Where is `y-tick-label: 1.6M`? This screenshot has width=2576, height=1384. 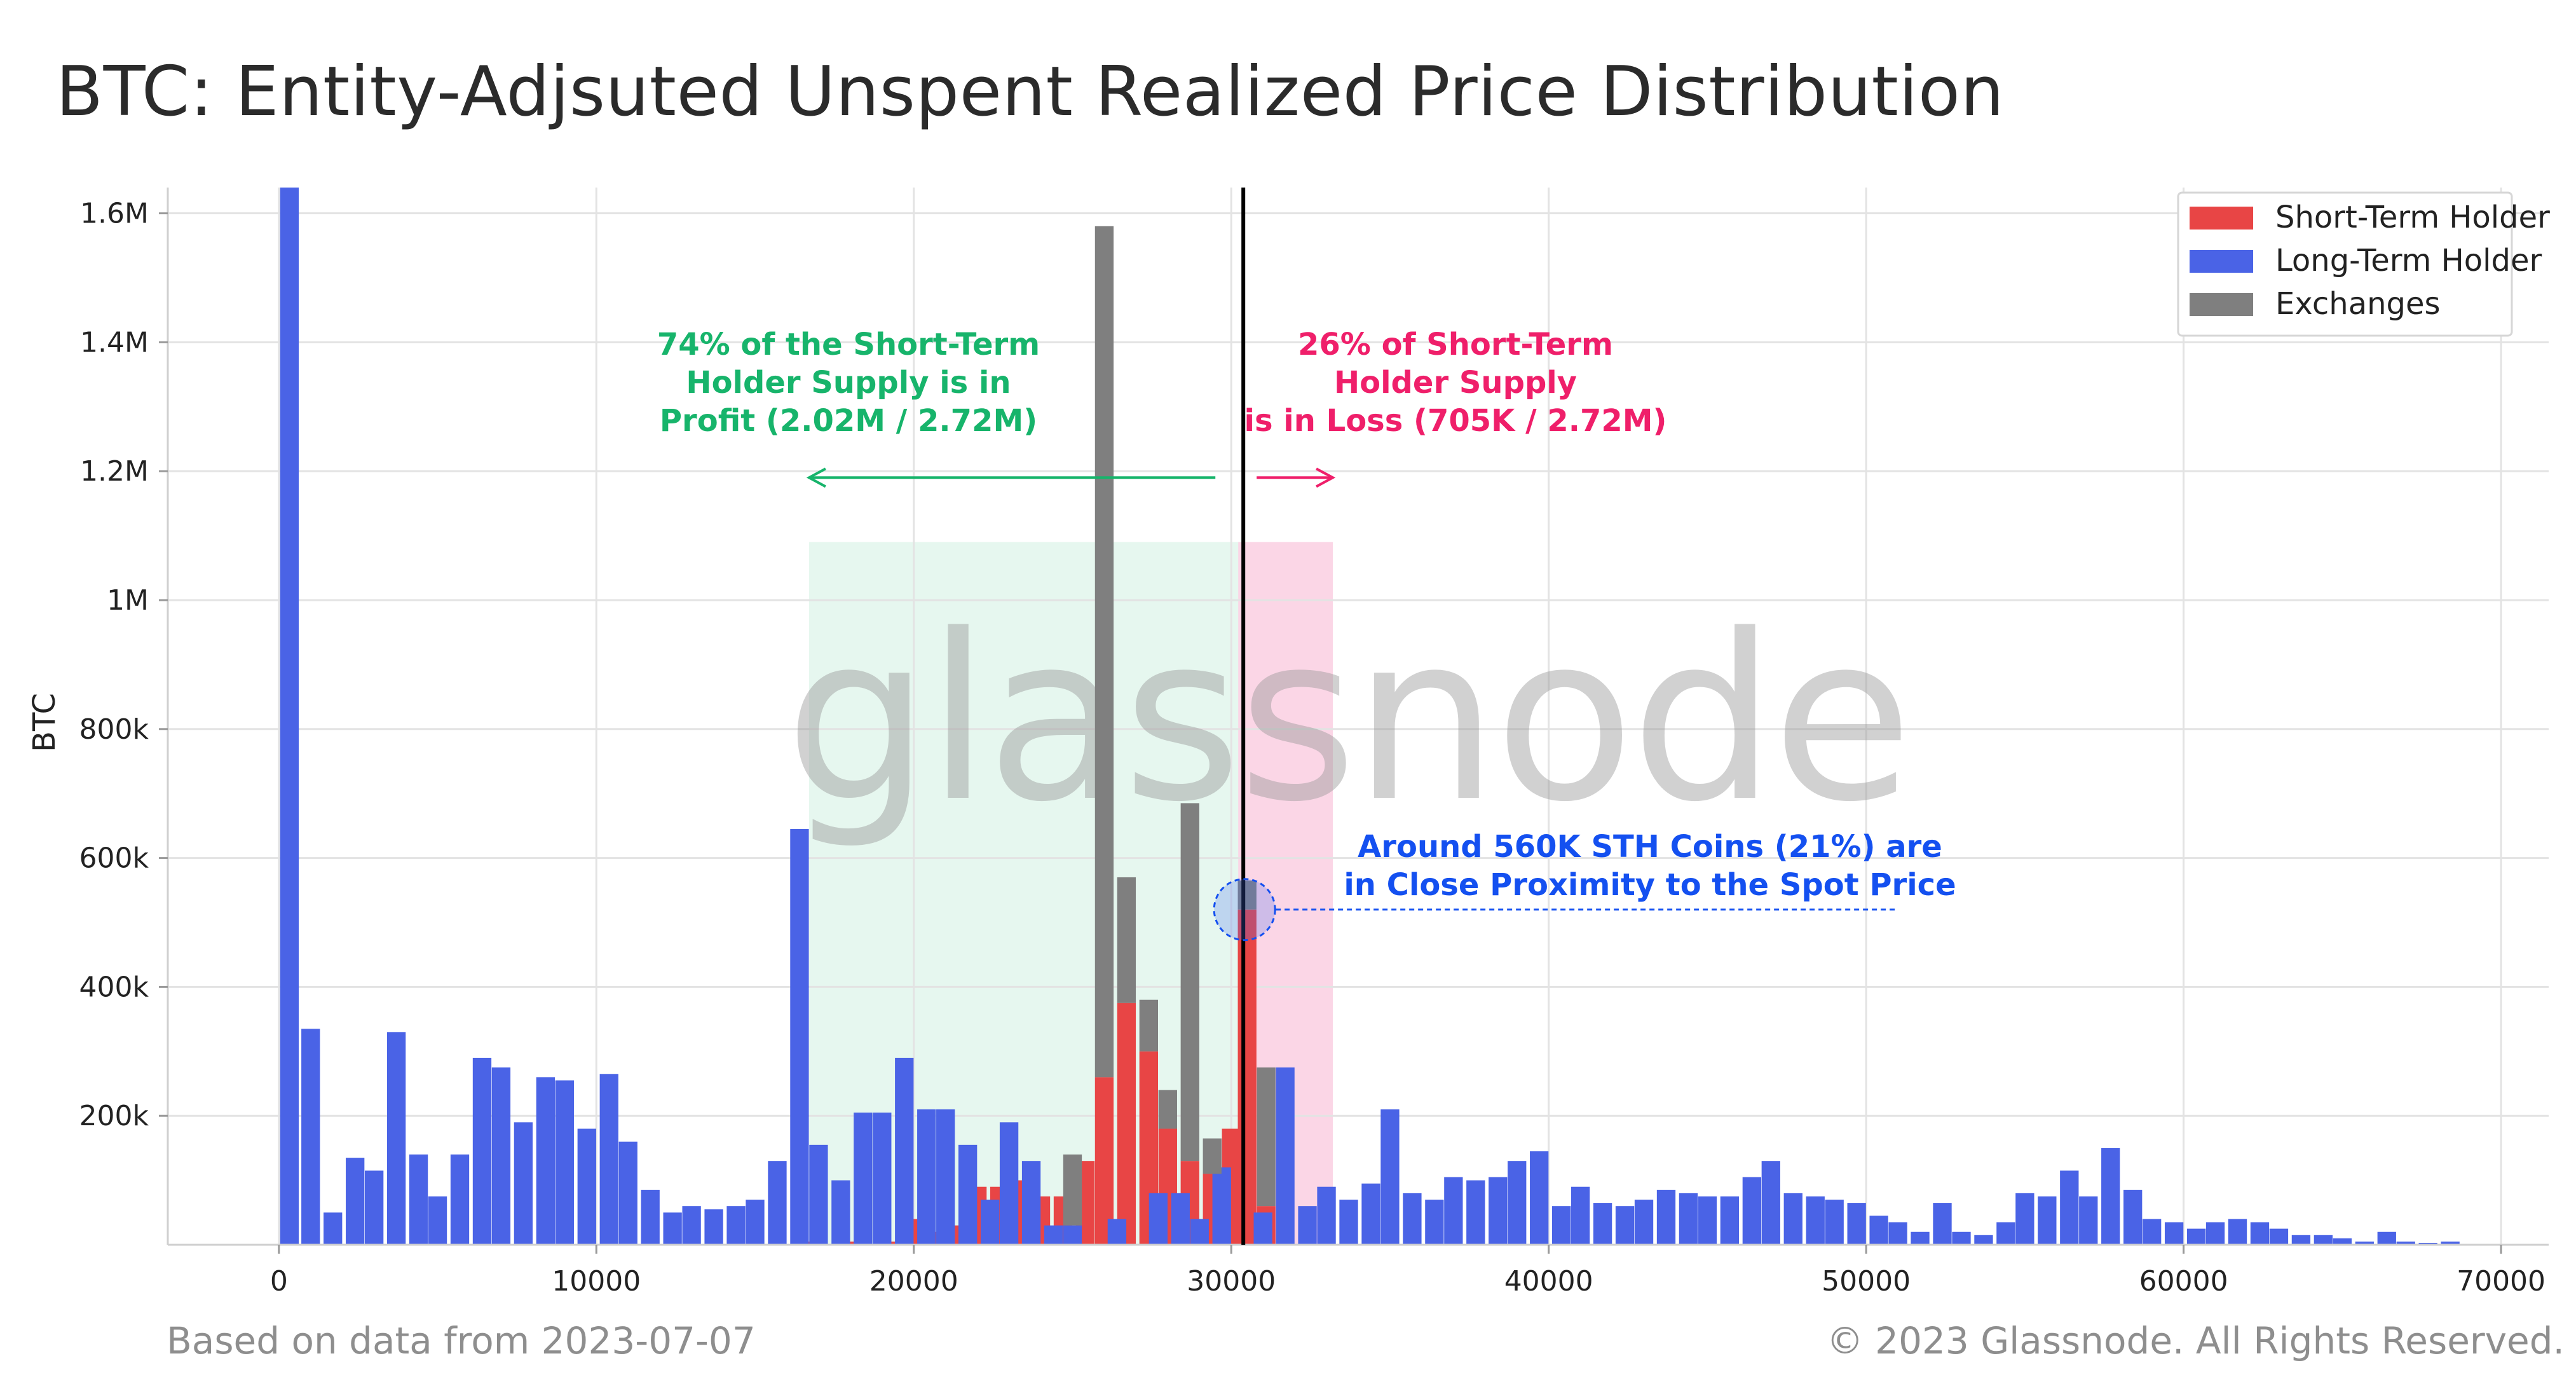
y-tick-label: 1.6M is located at coordinates (114, 214).